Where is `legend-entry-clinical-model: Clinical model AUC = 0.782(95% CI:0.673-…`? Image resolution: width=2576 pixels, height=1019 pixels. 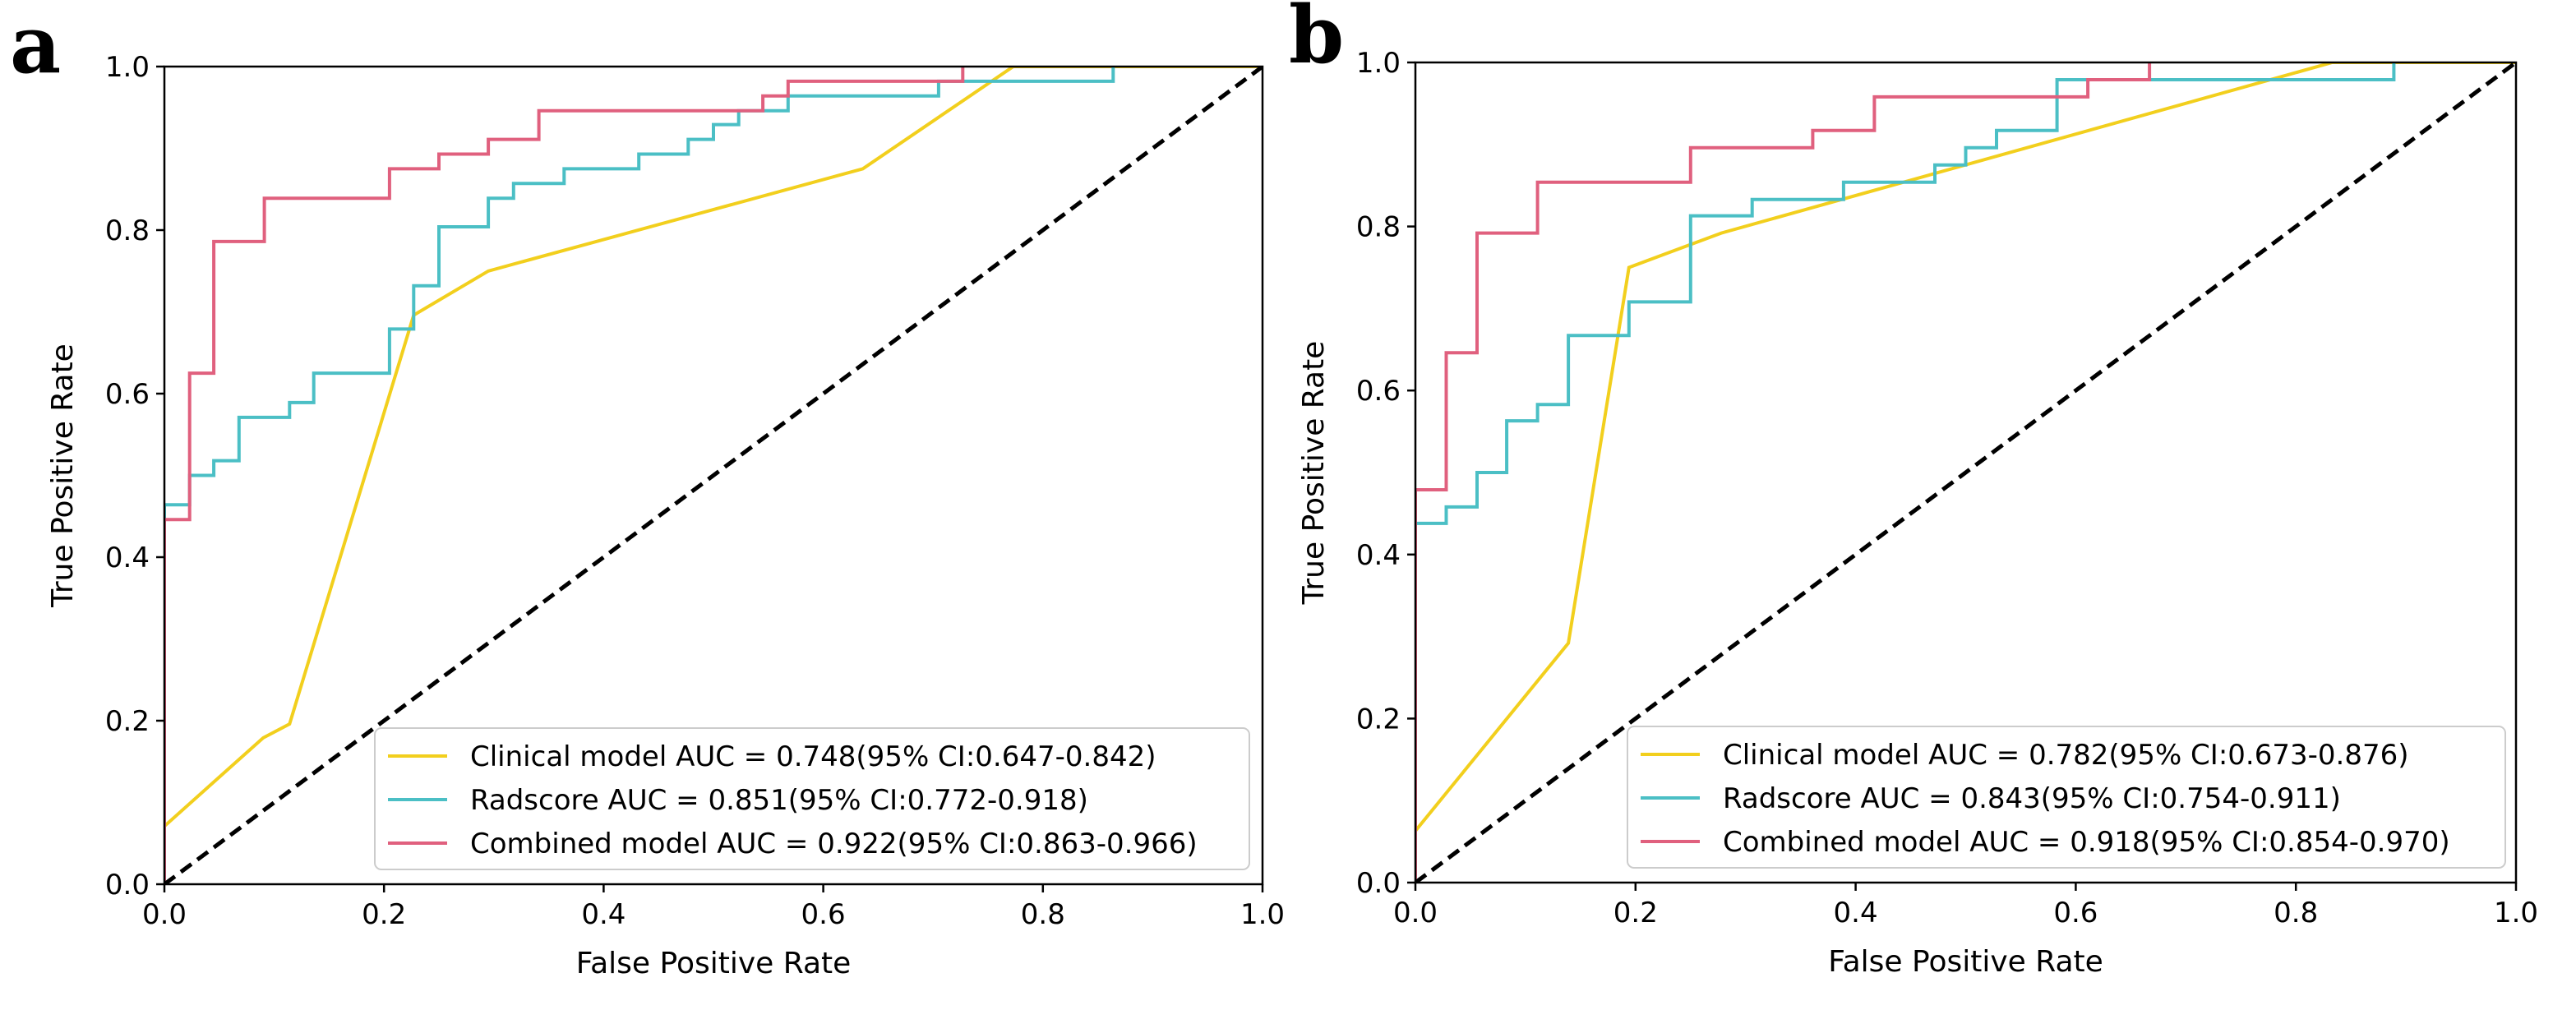
legend-entry-clinical-model: Clinical model AUC = 0.782(95% CI:0.673-… is located at coordinates (2065, 755).